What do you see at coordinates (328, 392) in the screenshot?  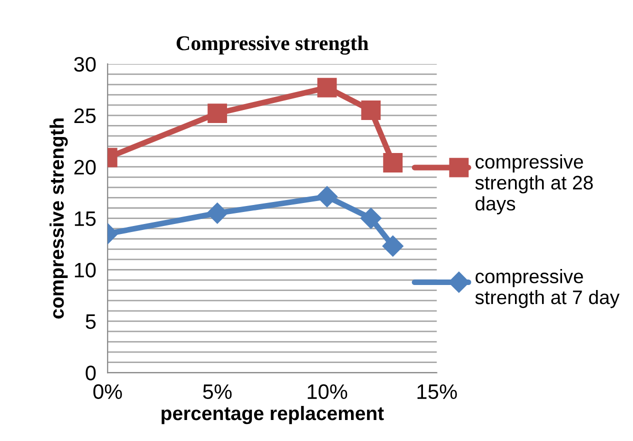 I see `x-tick-label: 10%` at bounding box center [328, 392].